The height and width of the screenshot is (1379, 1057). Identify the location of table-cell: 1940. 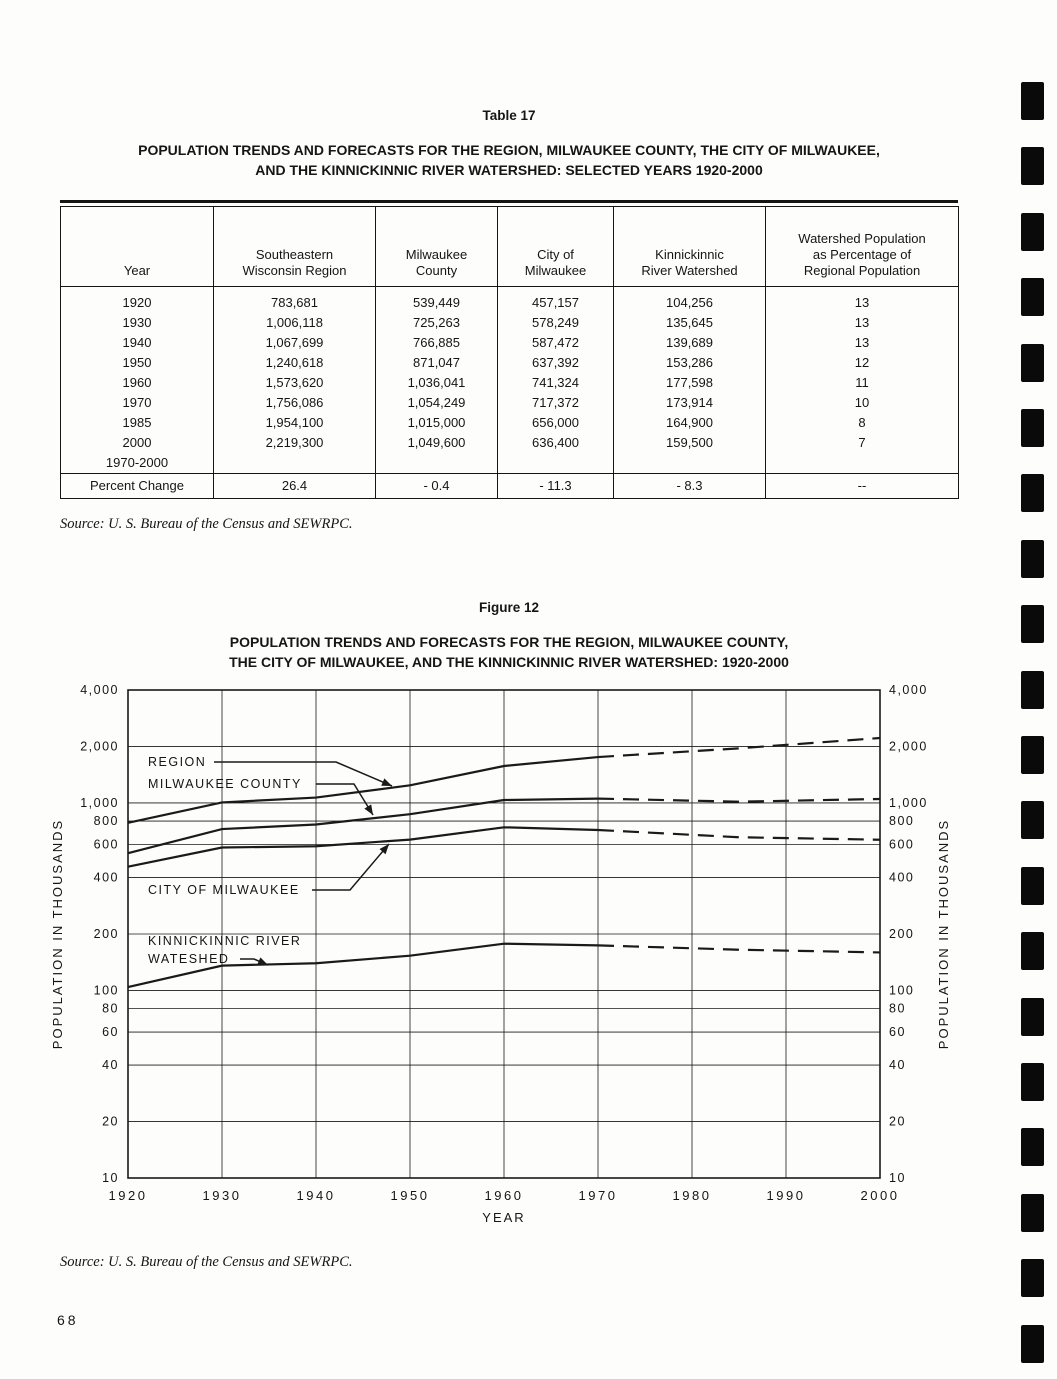
(137, 343).